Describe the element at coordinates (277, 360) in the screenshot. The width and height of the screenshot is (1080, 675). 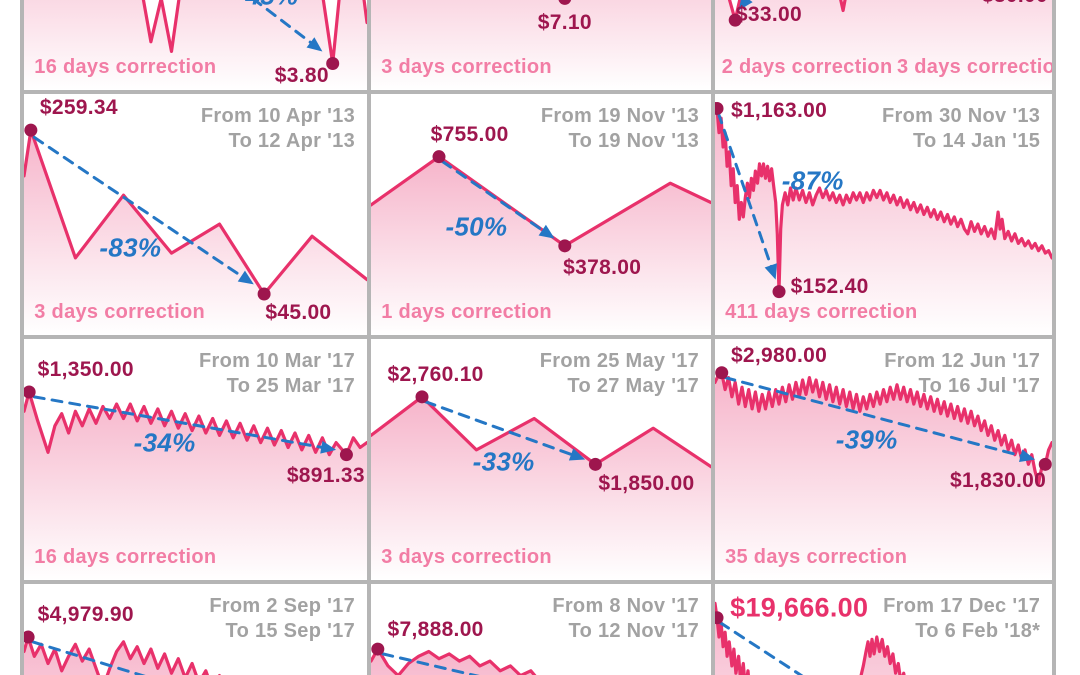
I see `date-from: From 10 Mar '17` at that location.